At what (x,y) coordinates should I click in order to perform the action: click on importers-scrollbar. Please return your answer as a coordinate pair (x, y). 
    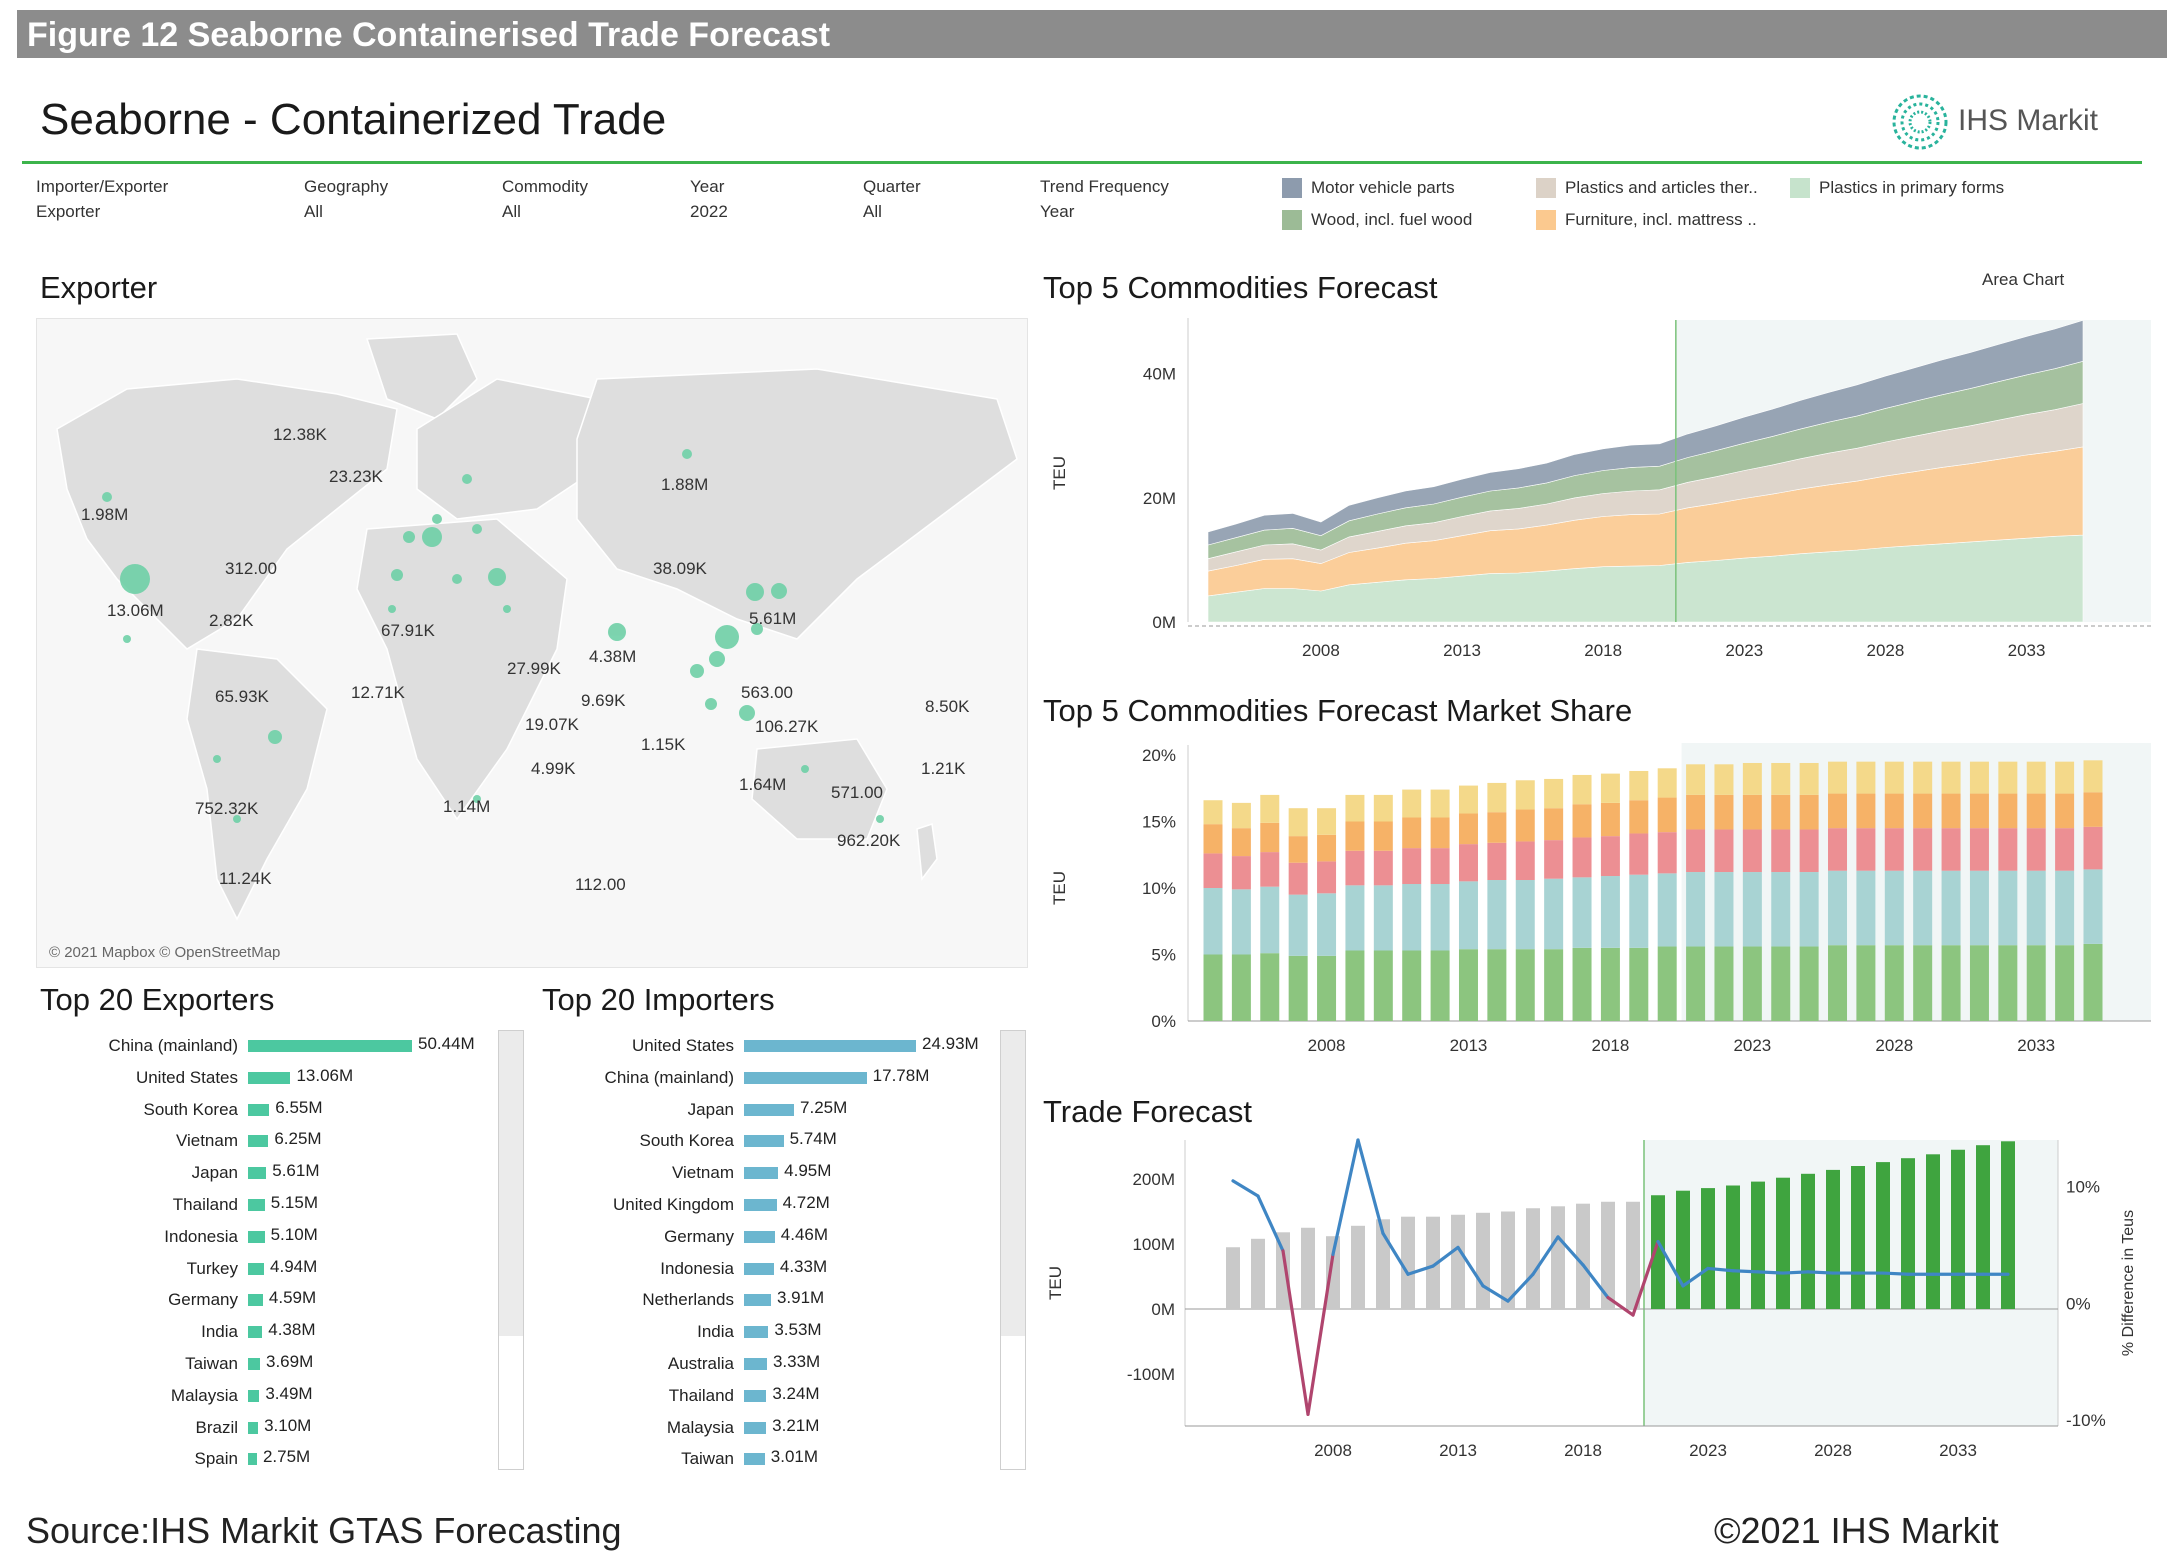
    Looking at the image, I should click on (1013, 1250).